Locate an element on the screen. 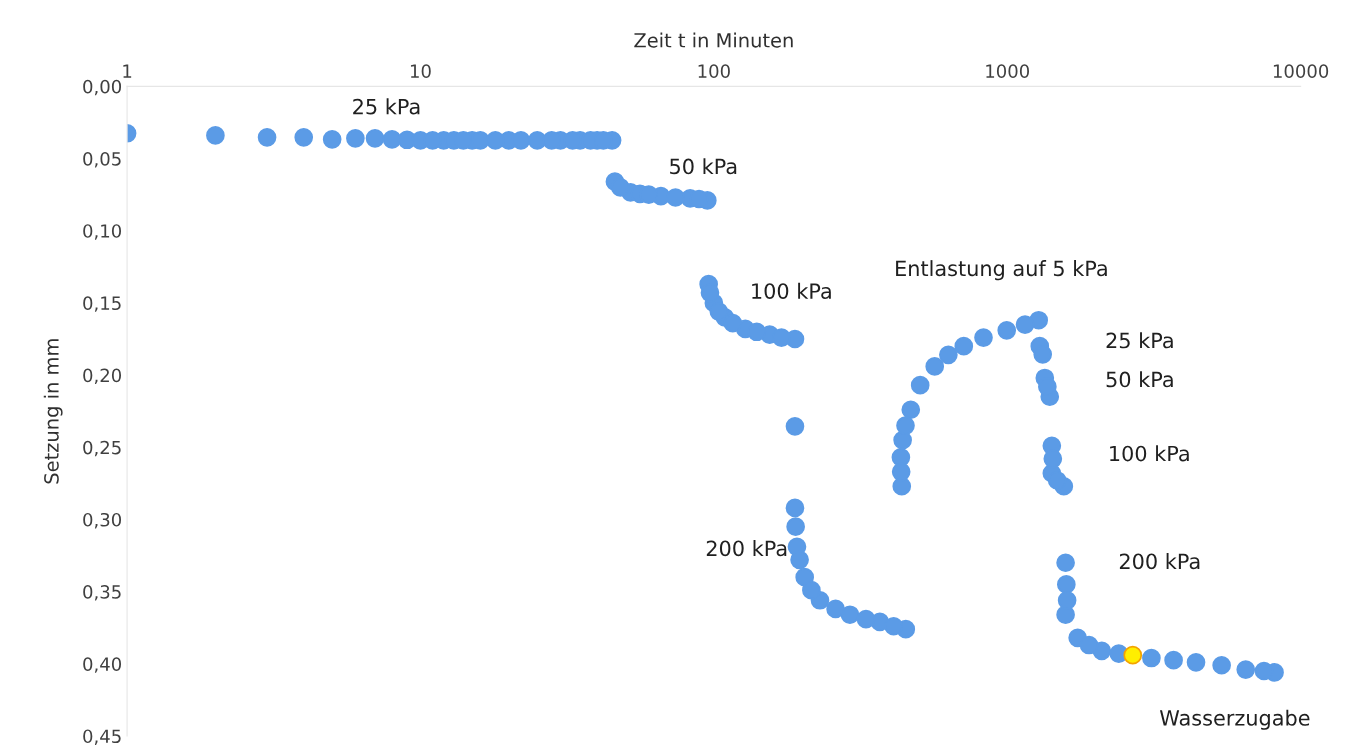 The image size is (1352, 751). x-axis-title: Zeit t in Minuten is located at coordinates (713, 40).